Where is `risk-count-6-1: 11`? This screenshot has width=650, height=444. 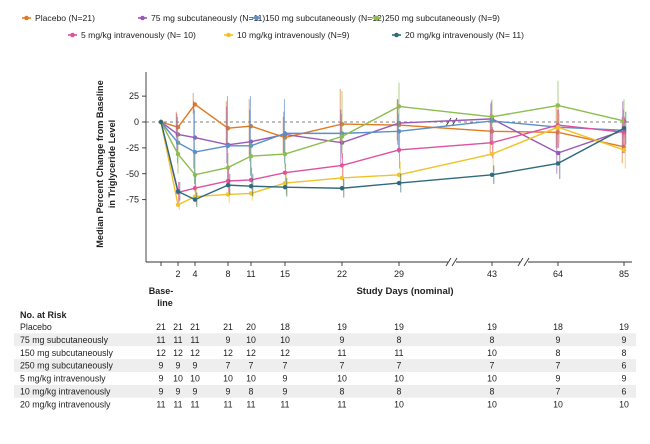
risk-count-6-1: 11 is located at coordinates (177, 404).